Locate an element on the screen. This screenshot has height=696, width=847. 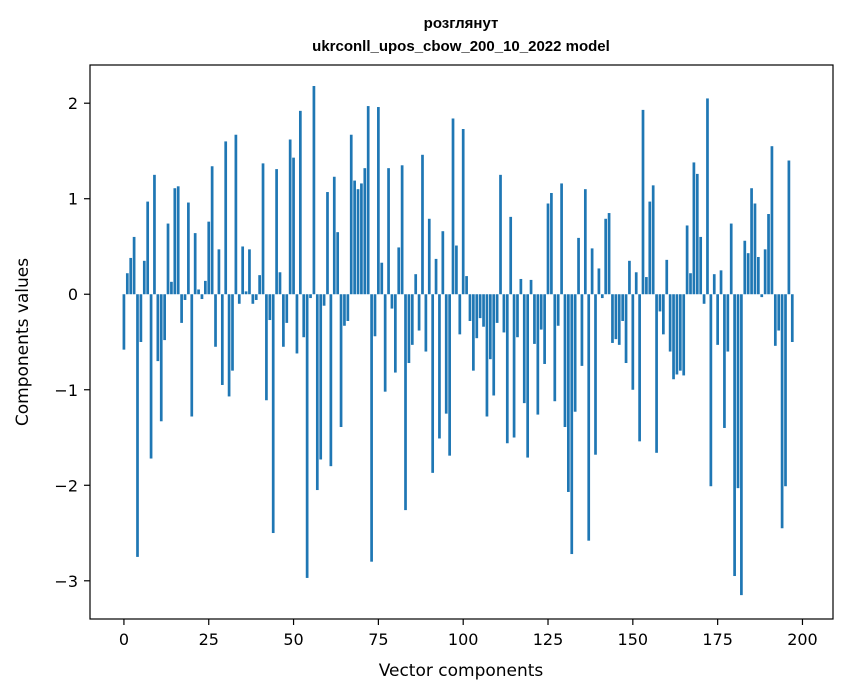
chart-title-line-1: розглянут is located at coordinates (461, 23).